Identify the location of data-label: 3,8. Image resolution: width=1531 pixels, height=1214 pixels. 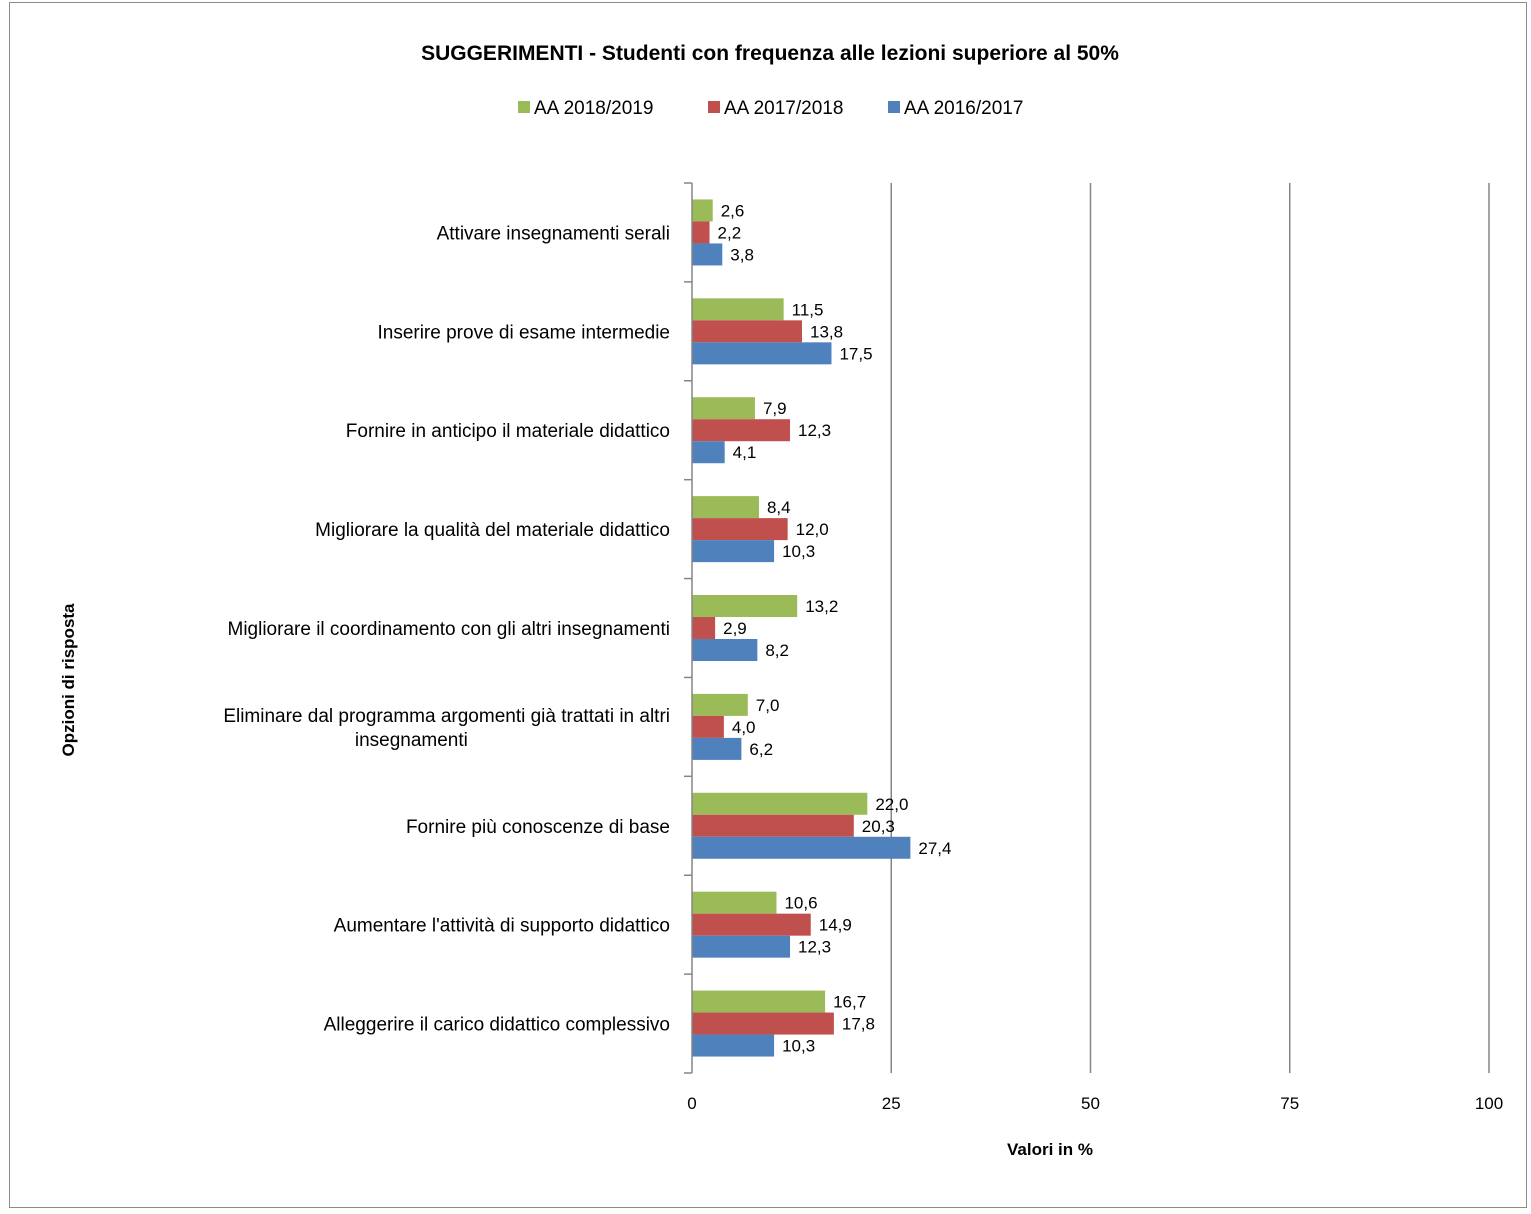
(742, 254).